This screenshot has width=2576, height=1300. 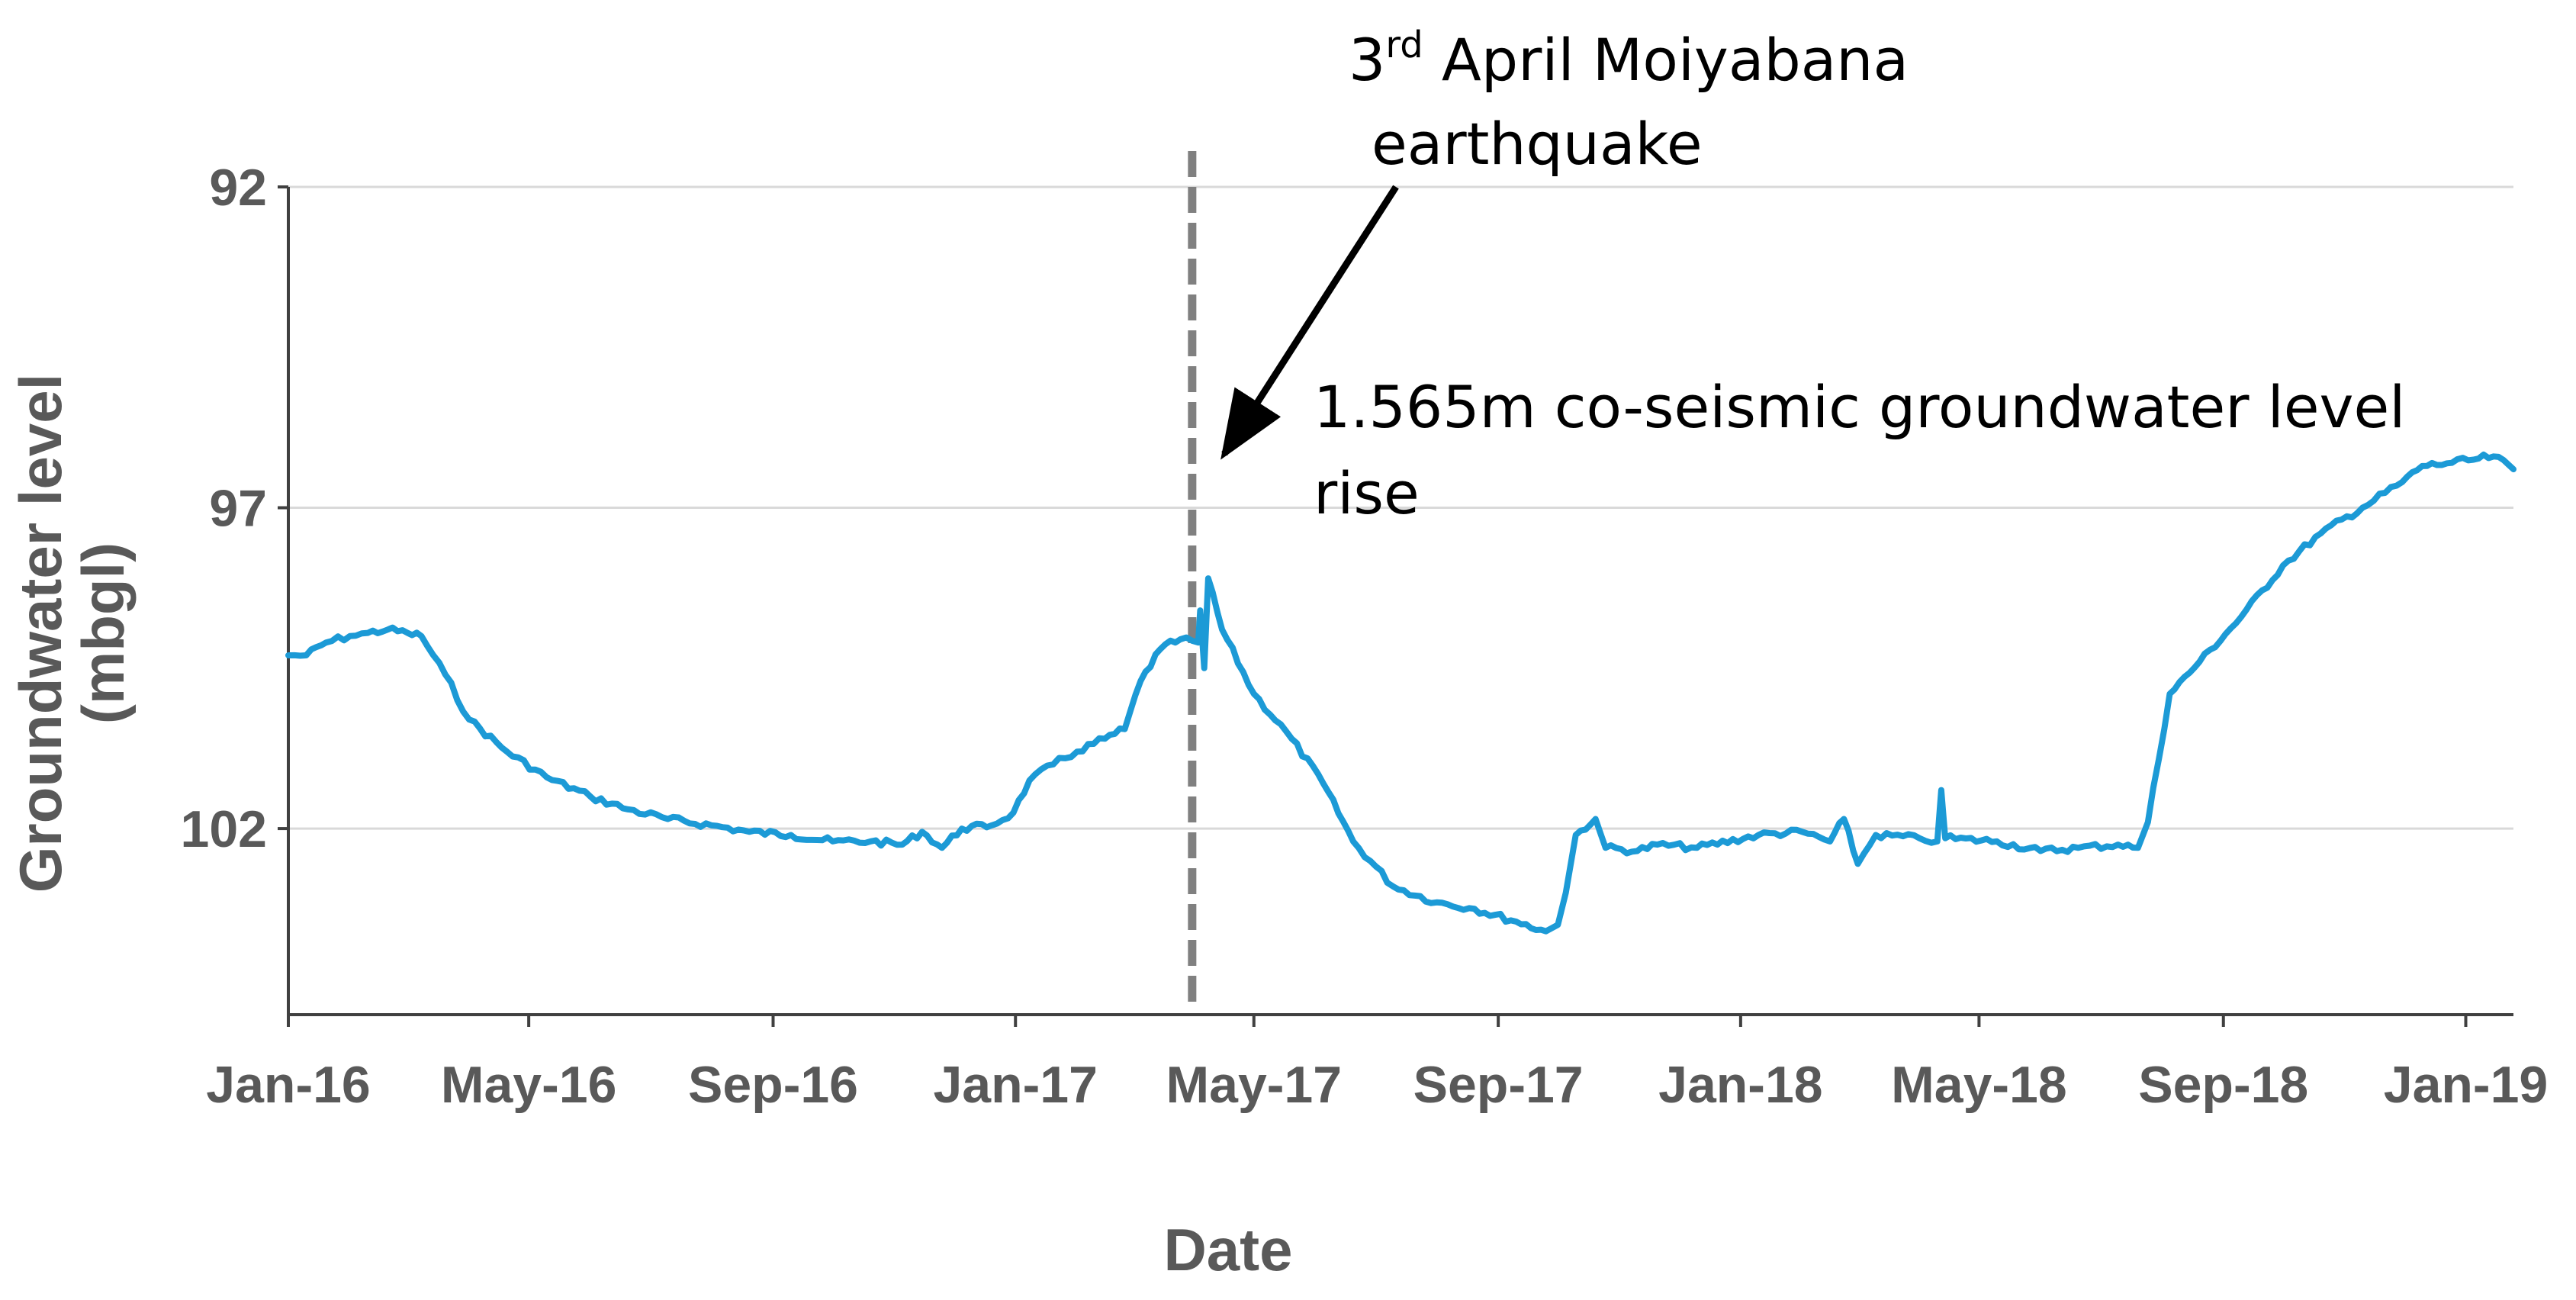 What do you see at coordinates (103, 633) in the screenshot?
I see `y-axis-title-line2: (mbgl)` at bounding box center [103, 633].